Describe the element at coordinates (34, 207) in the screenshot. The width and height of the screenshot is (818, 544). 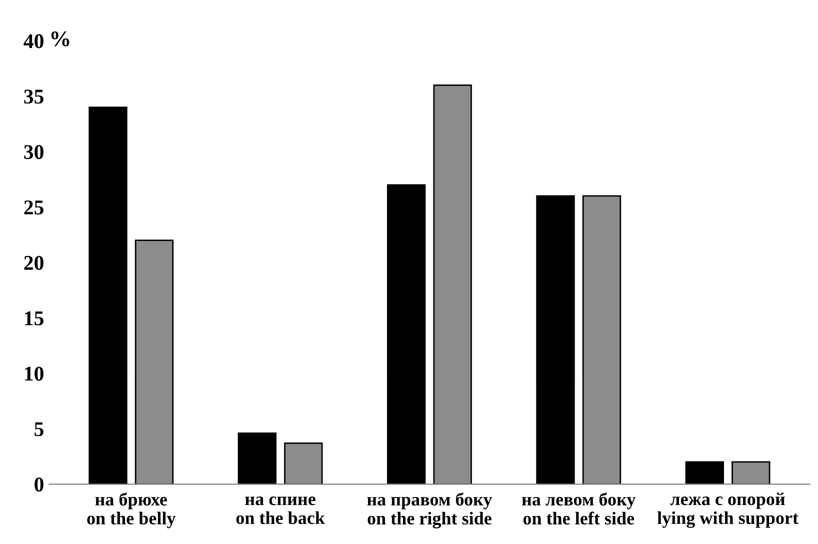
I see `y-tick-label: 25` at that location.